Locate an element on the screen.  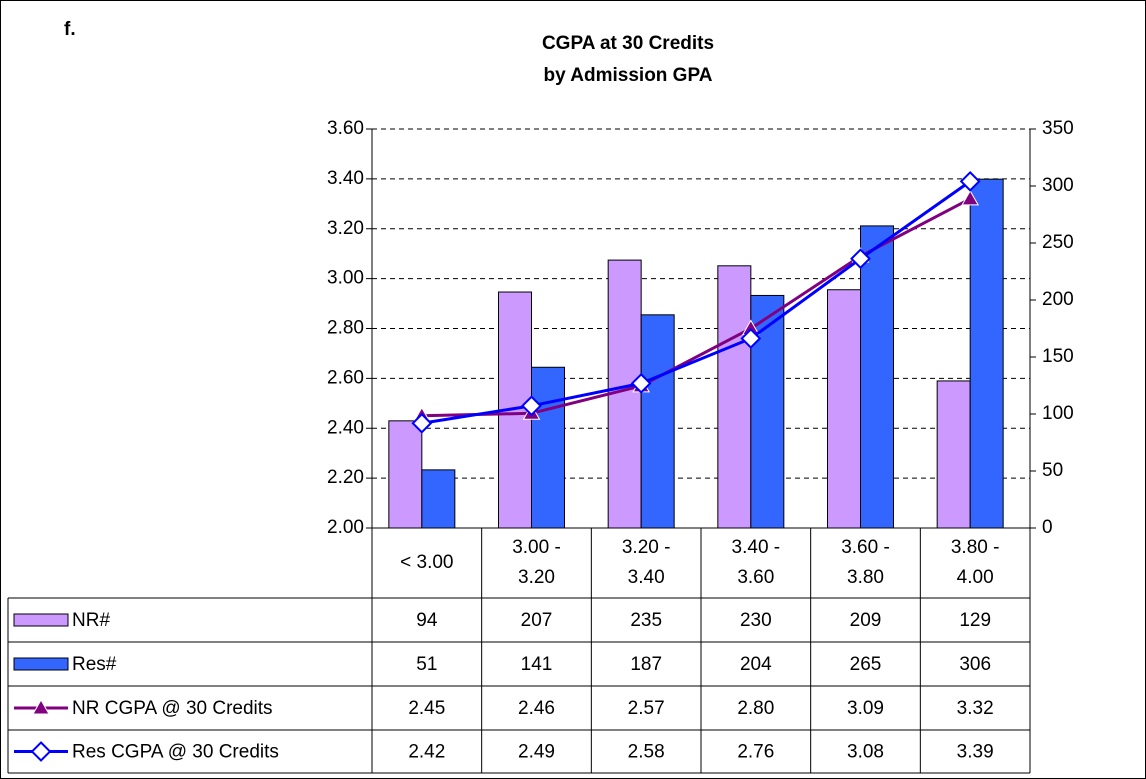
y-tick-label: 3.60 is located at coordinates (345, 128).